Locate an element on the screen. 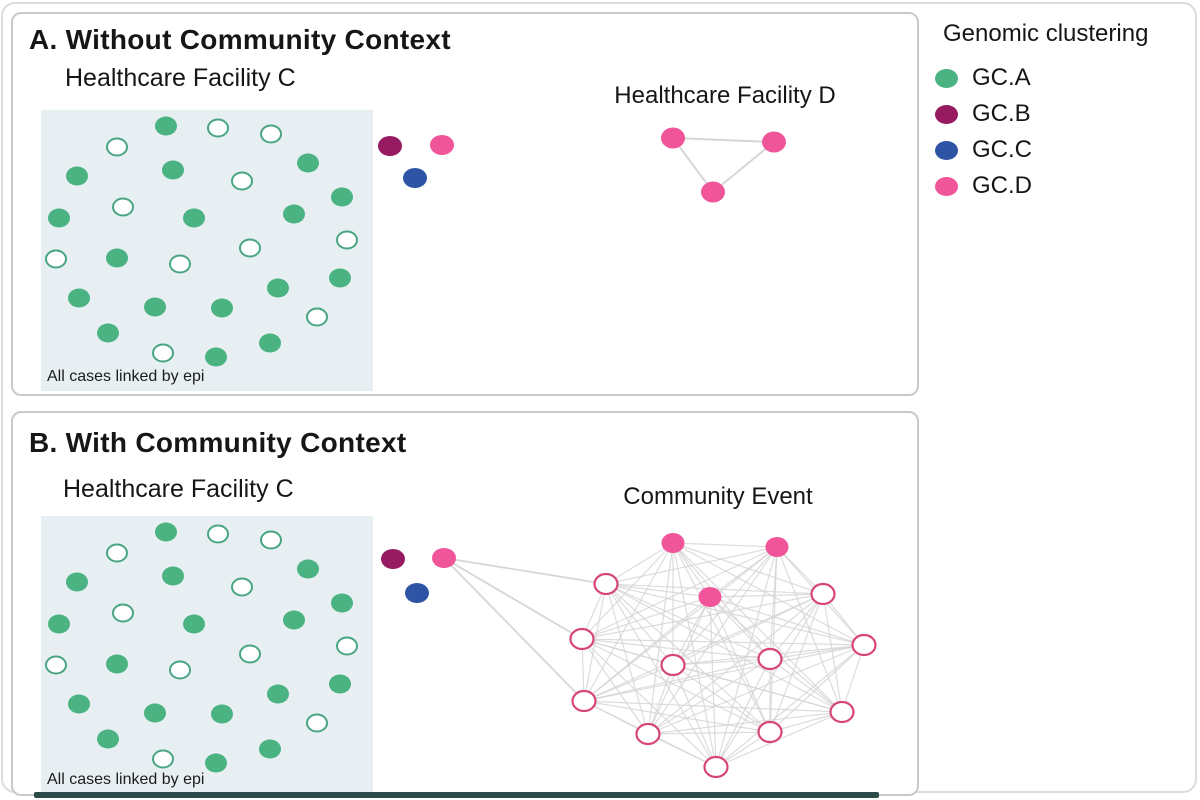 The width and height of the screenshot is (1200, 800). legend-label-gc-b: GC.B is located at coordinates (1001, 113).